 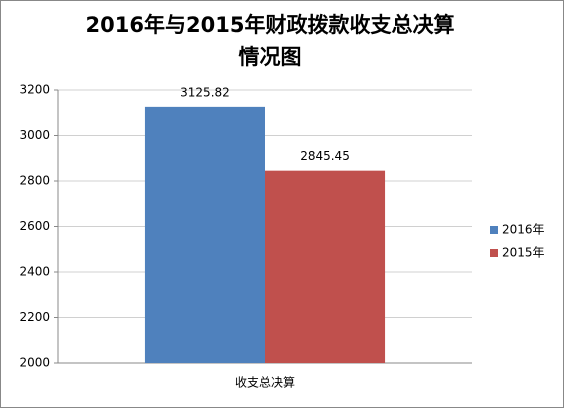 What do you see at coordinates (34, 90) in the screenshot?
I see `y-tick-label: 3200` at bounding box center [34, 90].